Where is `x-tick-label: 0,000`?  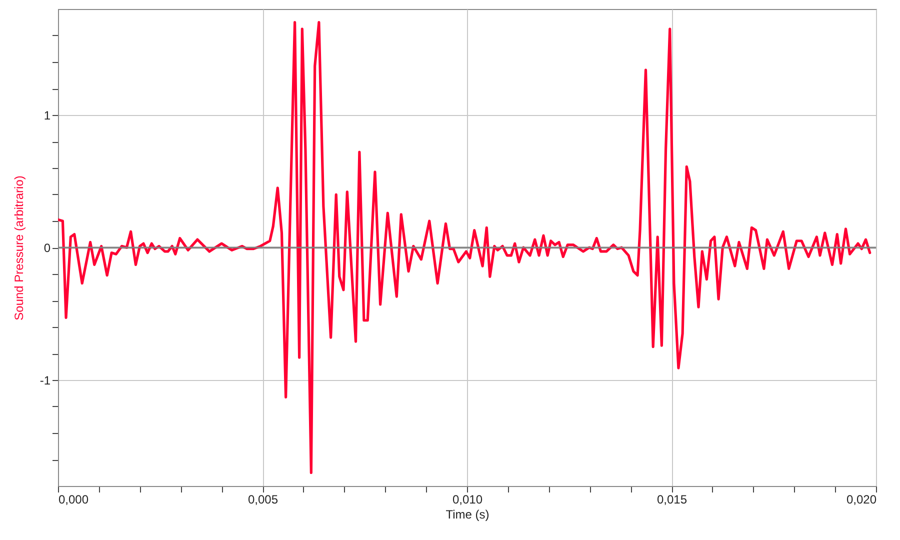 x-tick-label: 0,000 is located at coordinates (73, 499).